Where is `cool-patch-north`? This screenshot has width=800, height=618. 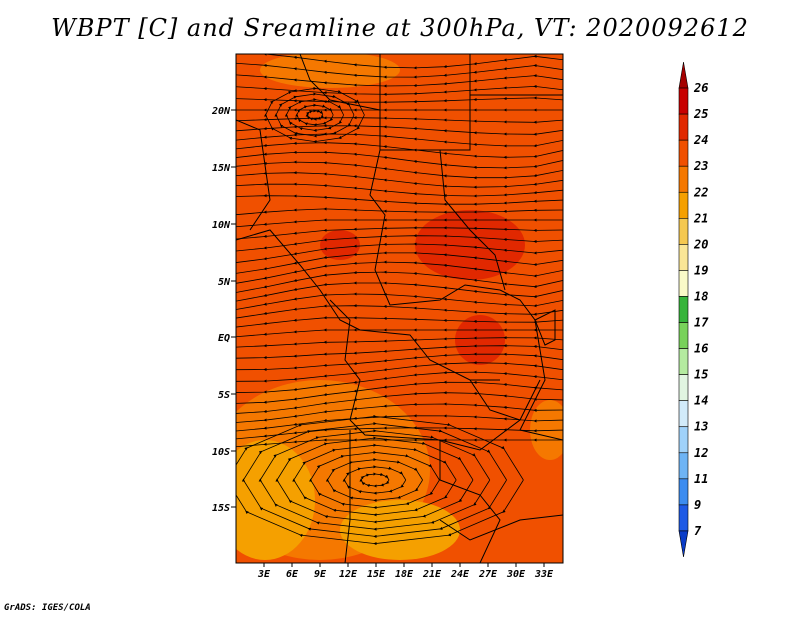
cool-patch-north is located at coordinates (330, 71).